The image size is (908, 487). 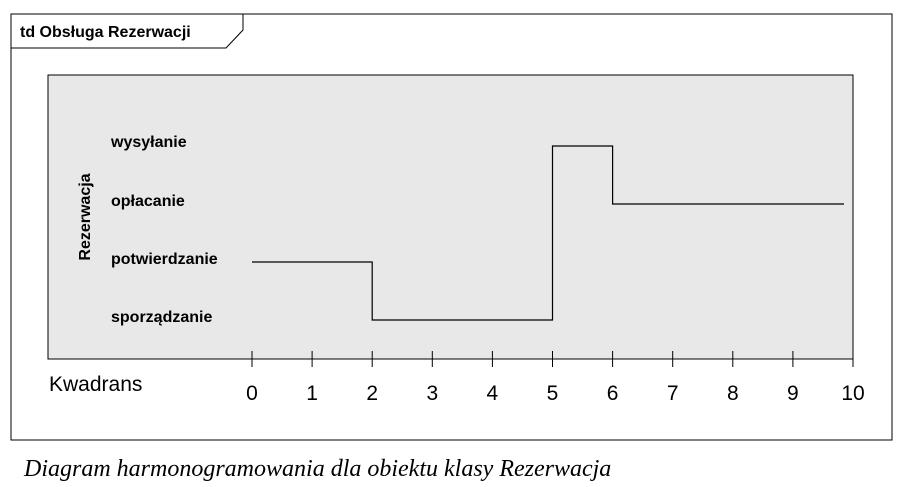 I want to click on axis-tick-label: 8, so click(x=733, y=393).